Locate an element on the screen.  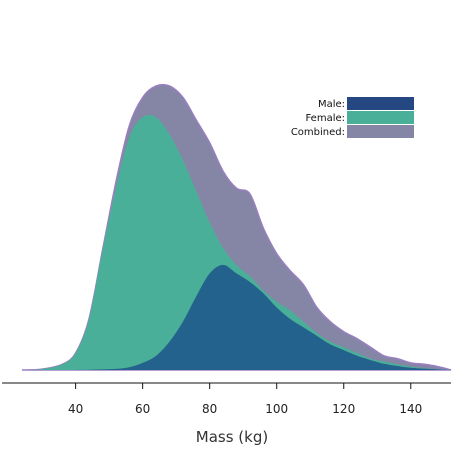
x-tick-label-100: 100 is located at coordinates (276, 409).